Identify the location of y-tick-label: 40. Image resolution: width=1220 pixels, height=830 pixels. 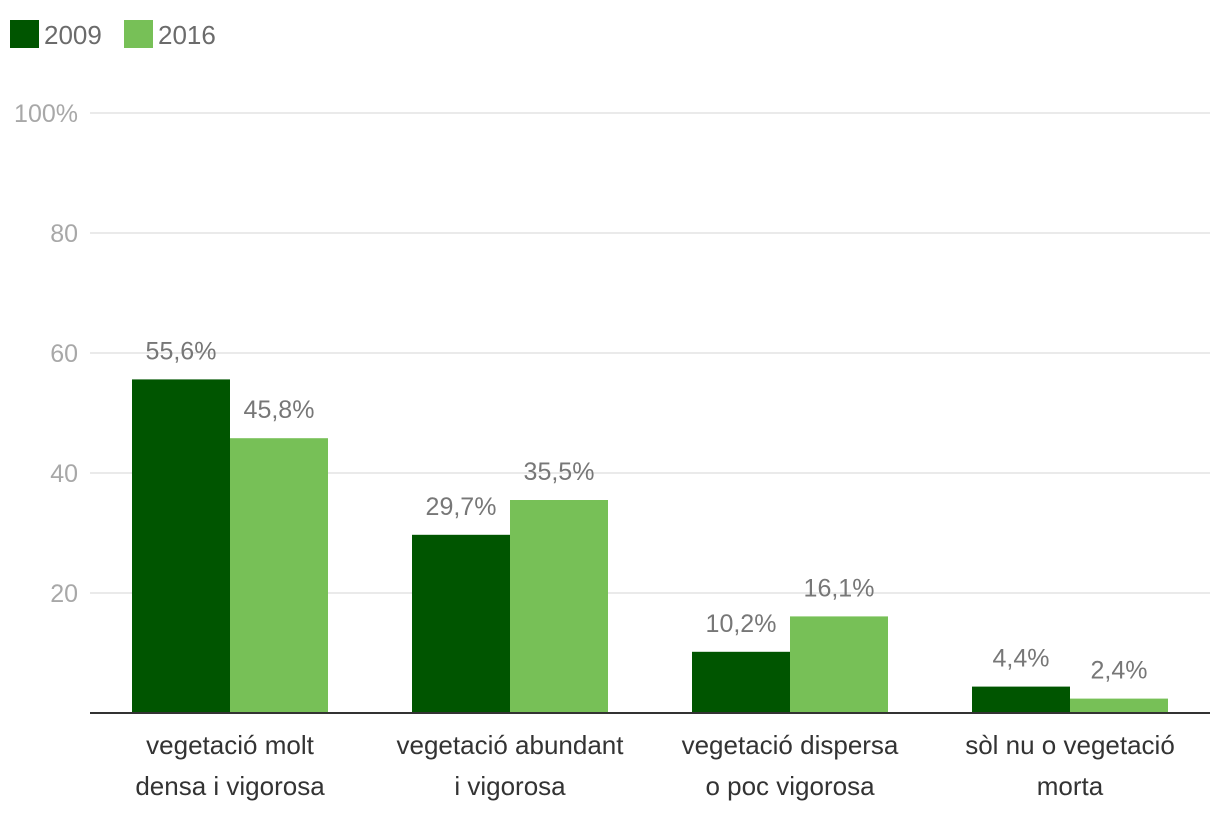
(64, 474).